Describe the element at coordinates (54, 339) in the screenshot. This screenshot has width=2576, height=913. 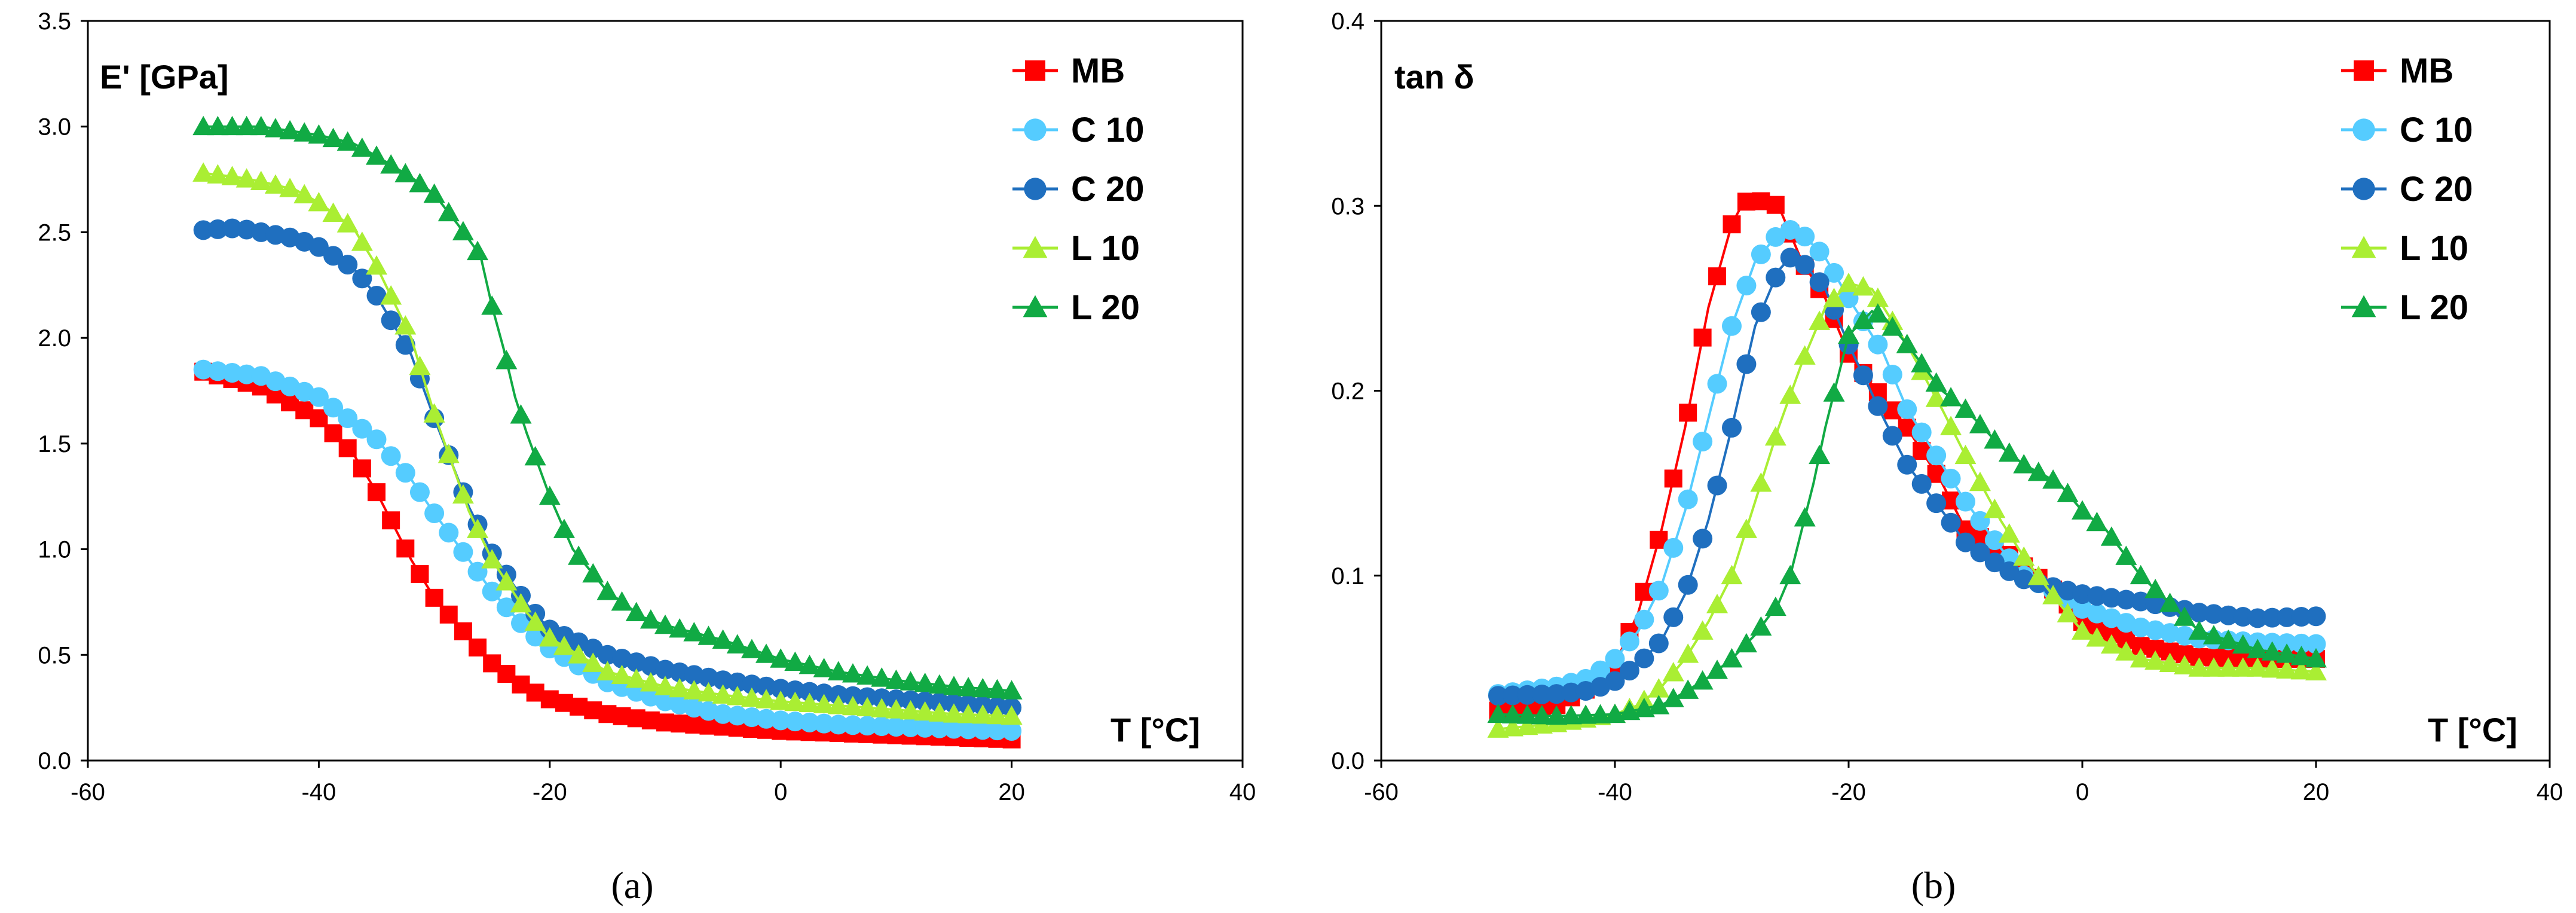
I see `y-tick-label: 2.0` at that location.